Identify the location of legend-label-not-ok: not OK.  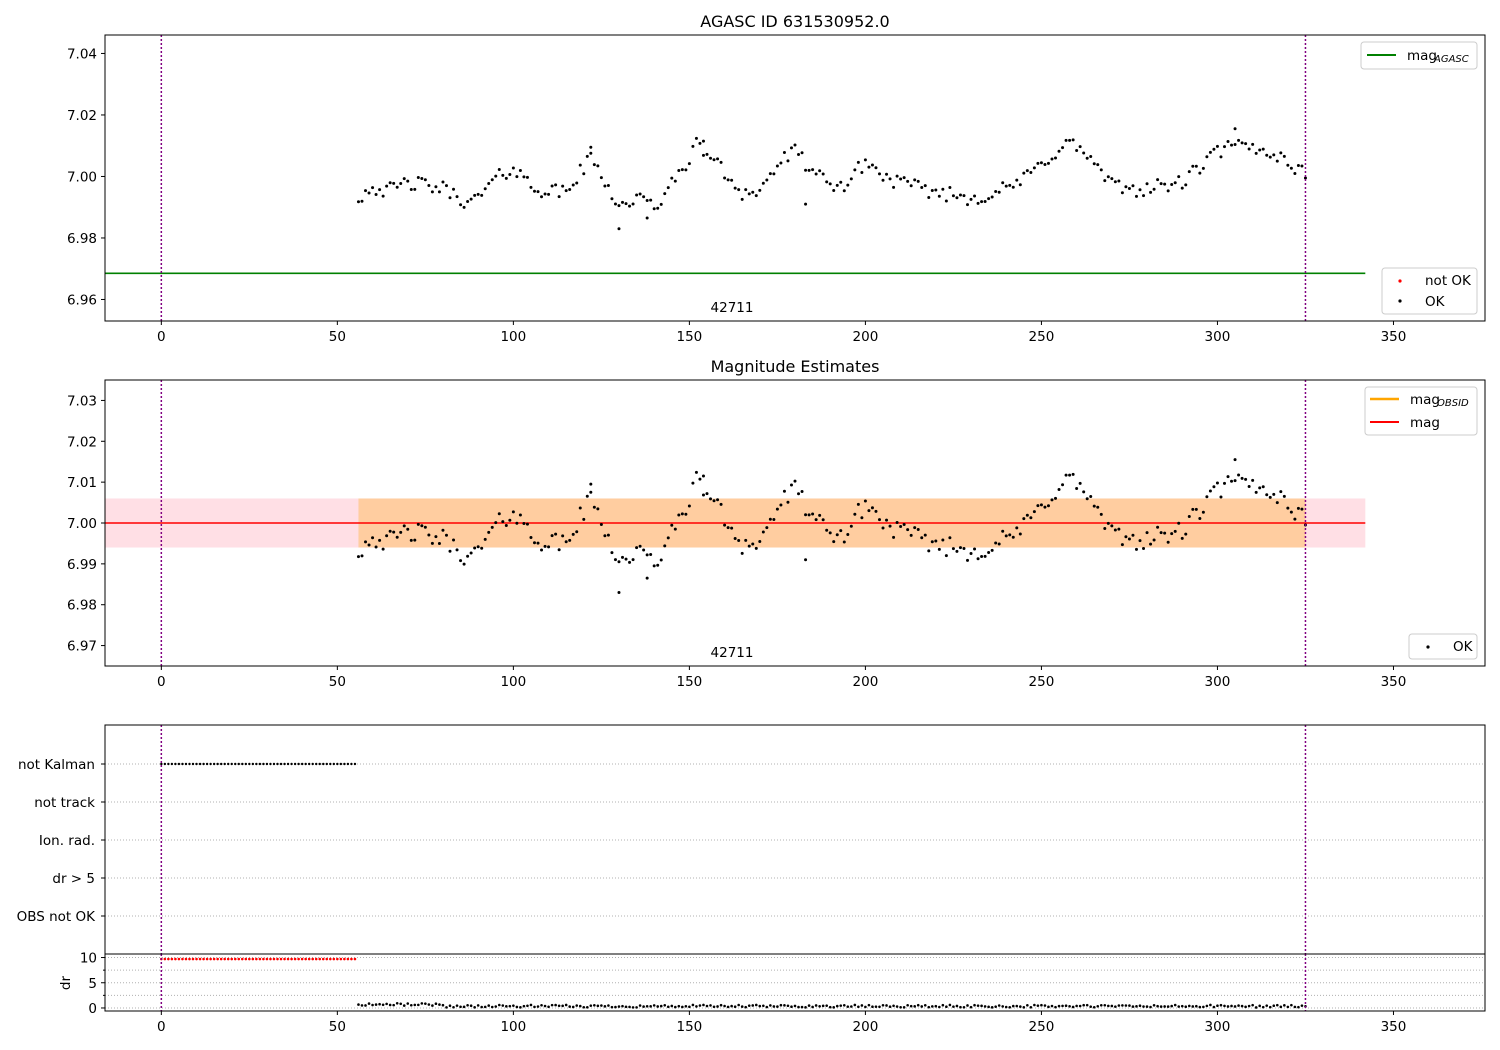
(1448, 281).